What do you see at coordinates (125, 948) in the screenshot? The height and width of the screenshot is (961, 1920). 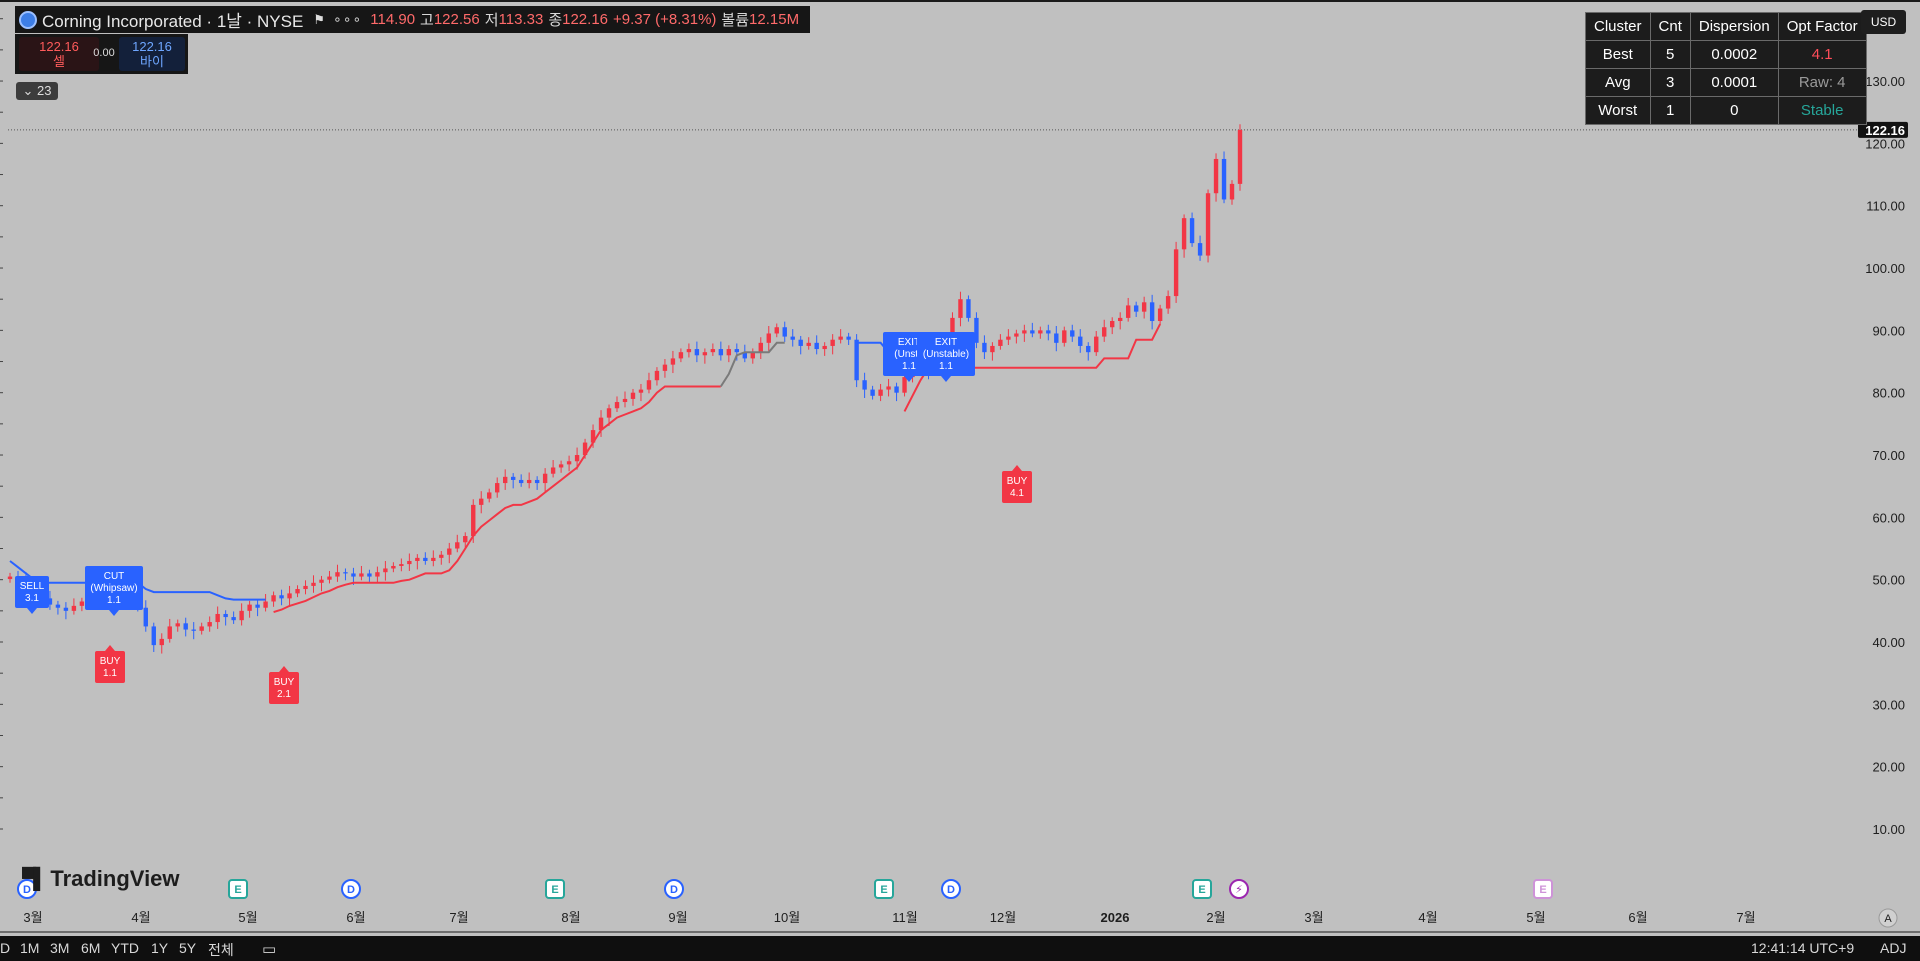 I see `range-button: YTD` at bounding box center [125, 948].